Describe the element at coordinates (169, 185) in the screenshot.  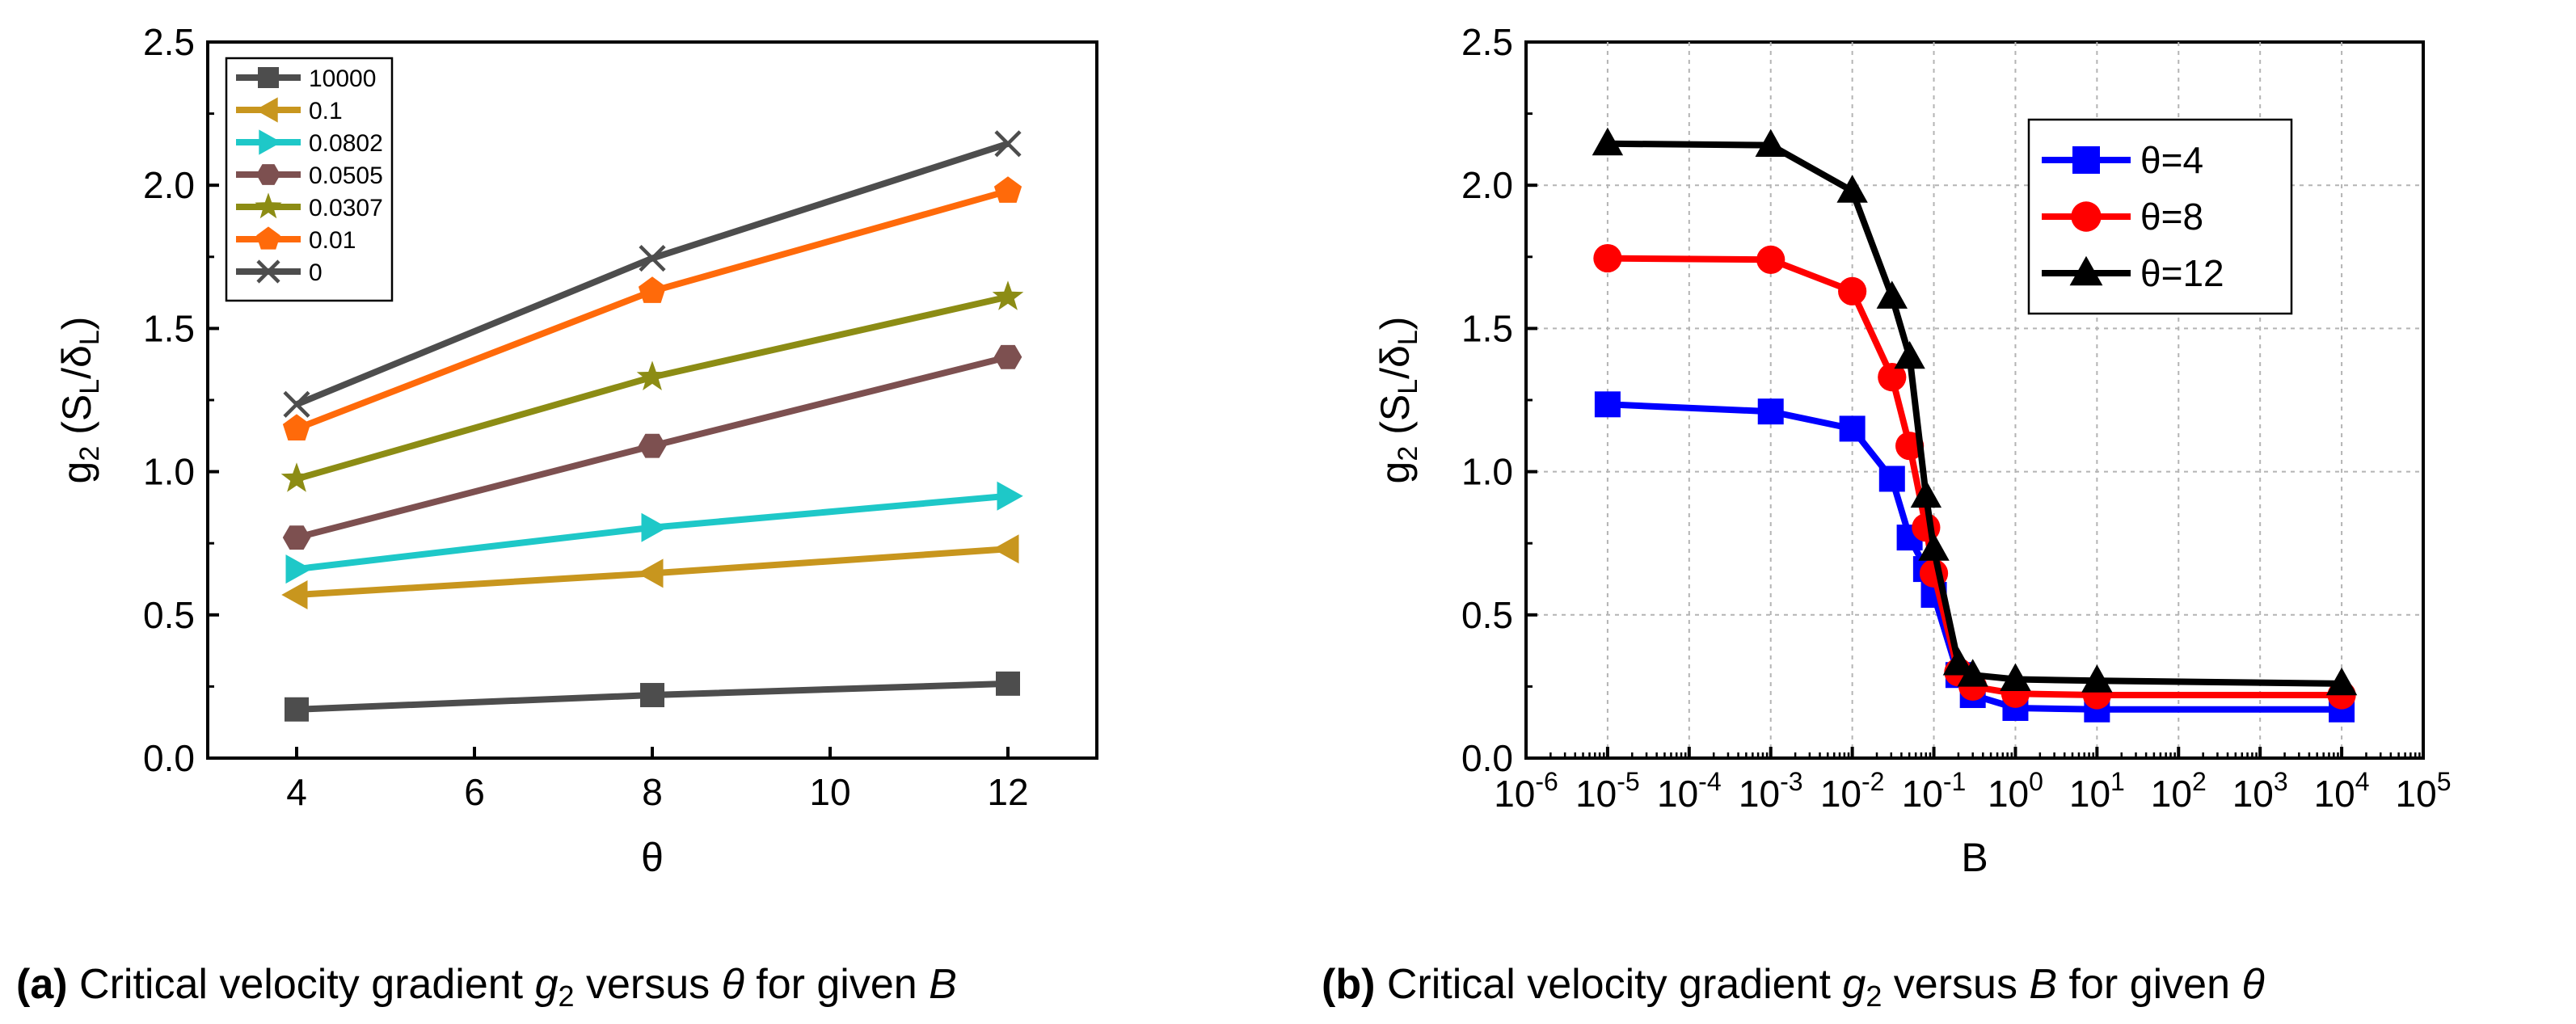
I see `panel-a-y-tick-label: 2.0` at that location.